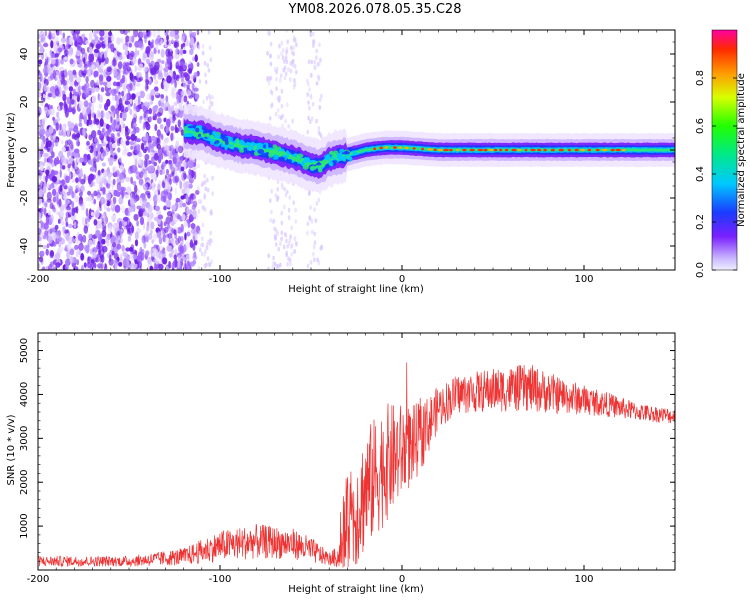 The width and height of the screenshot is (750, 600). Describe the element at coordinates (24, 438) in the screenshot. I see `snr-y-tick-label: 3000` at that location.